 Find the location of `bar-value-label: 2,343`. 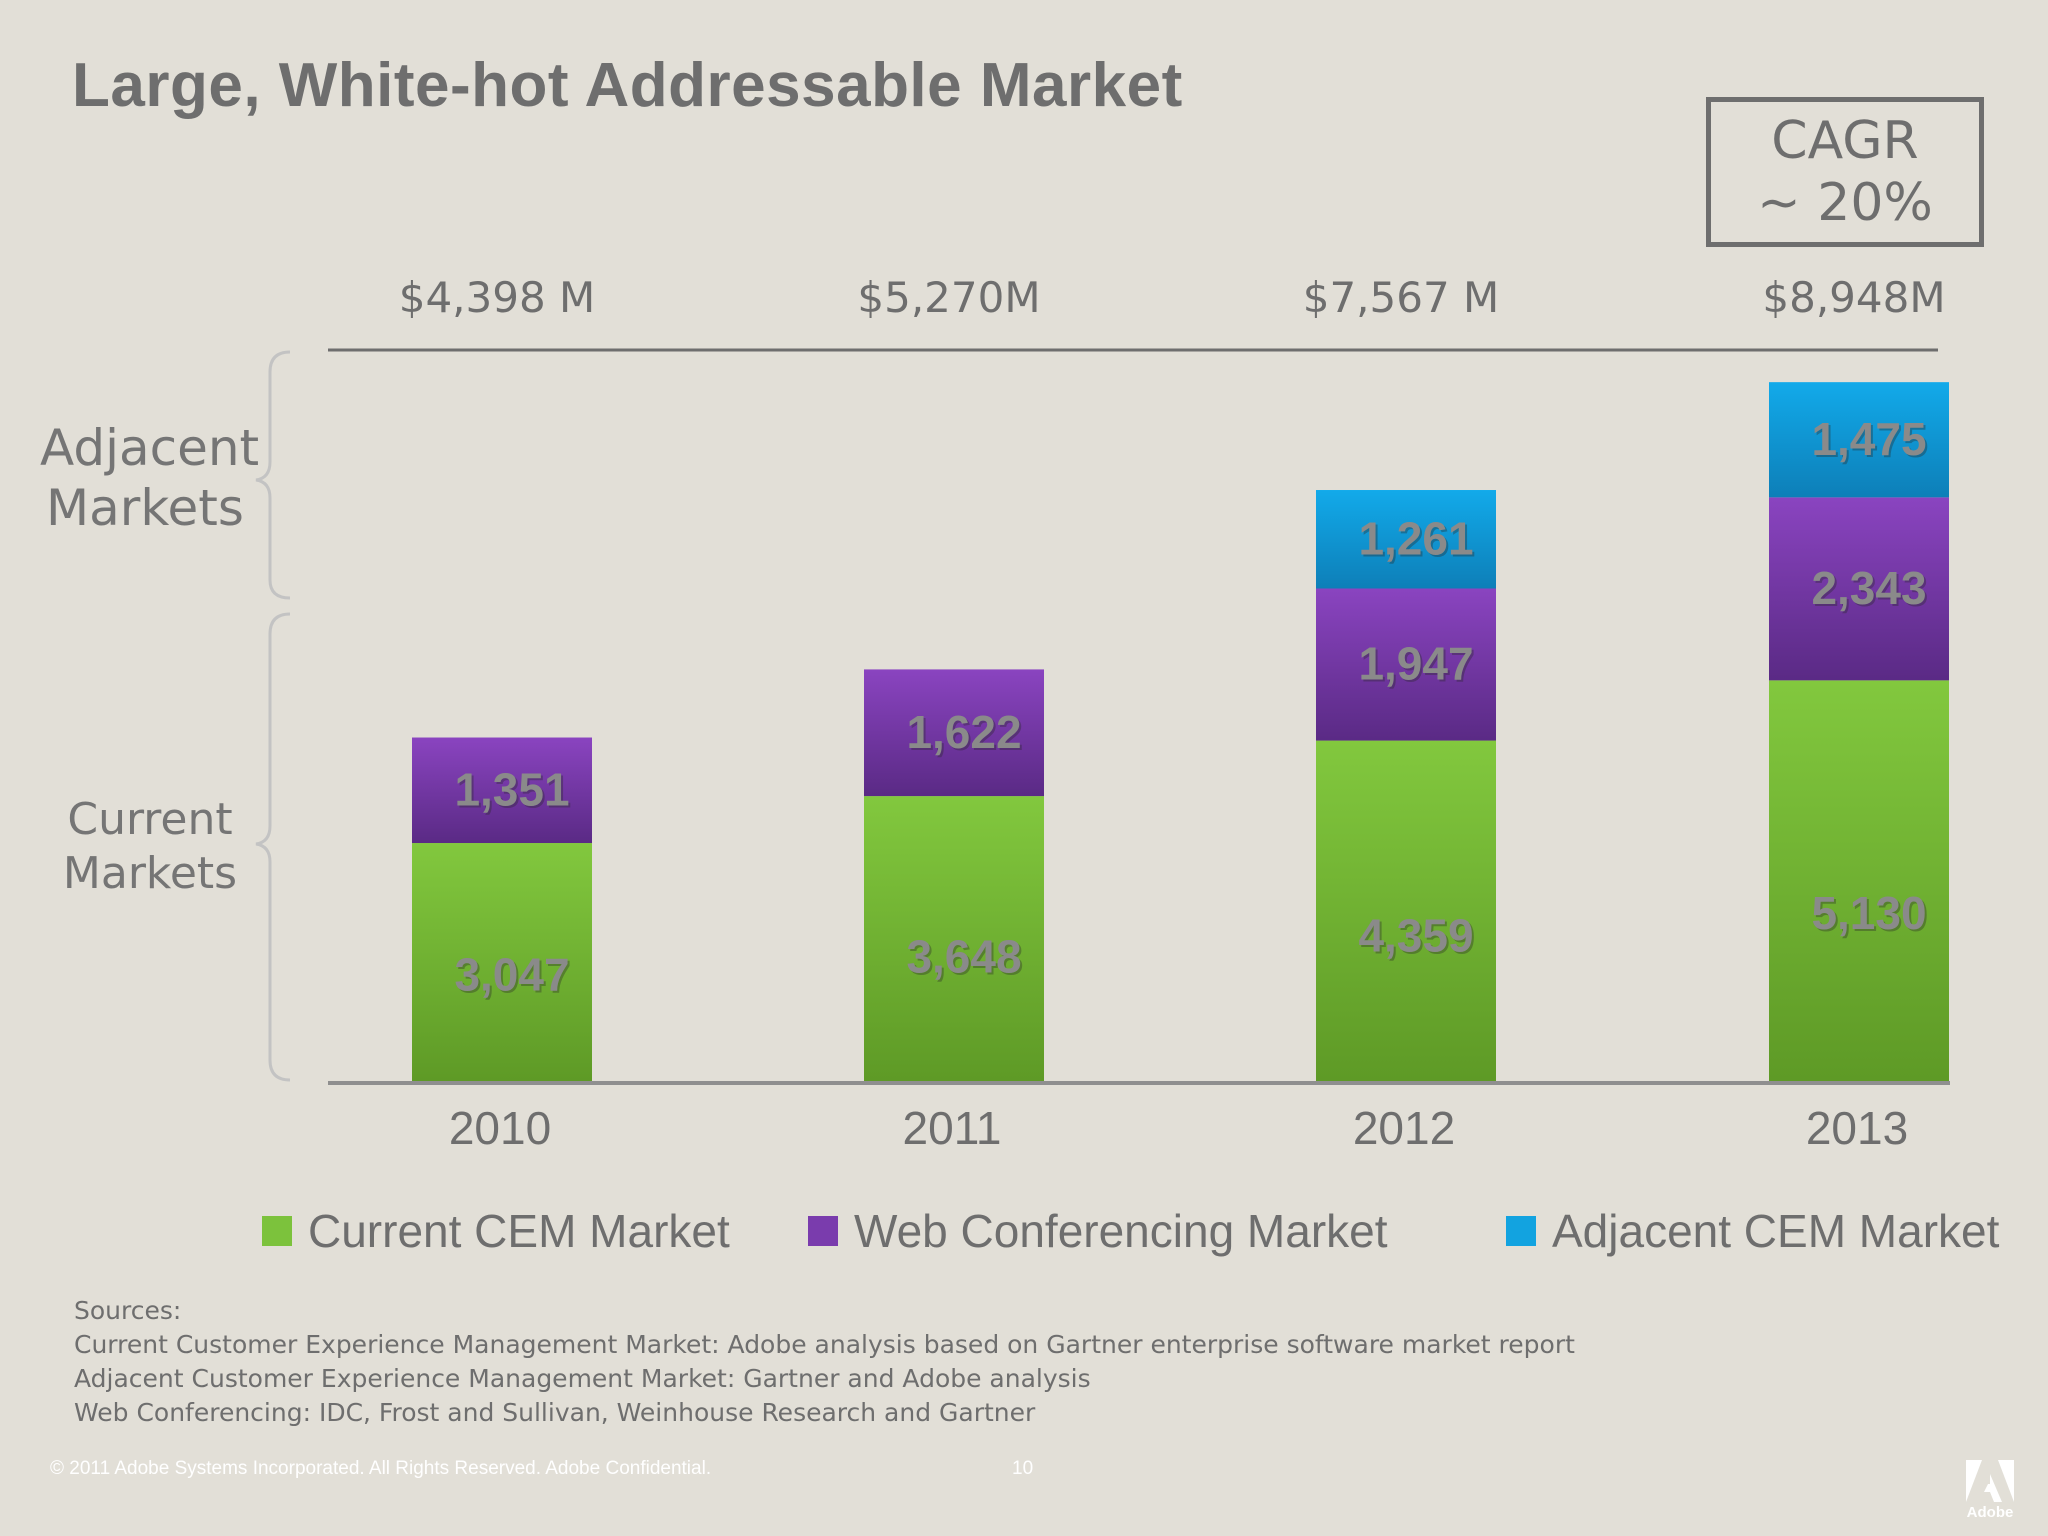

bar-value-label: 2,343 is located at coordinates (1868, 588).